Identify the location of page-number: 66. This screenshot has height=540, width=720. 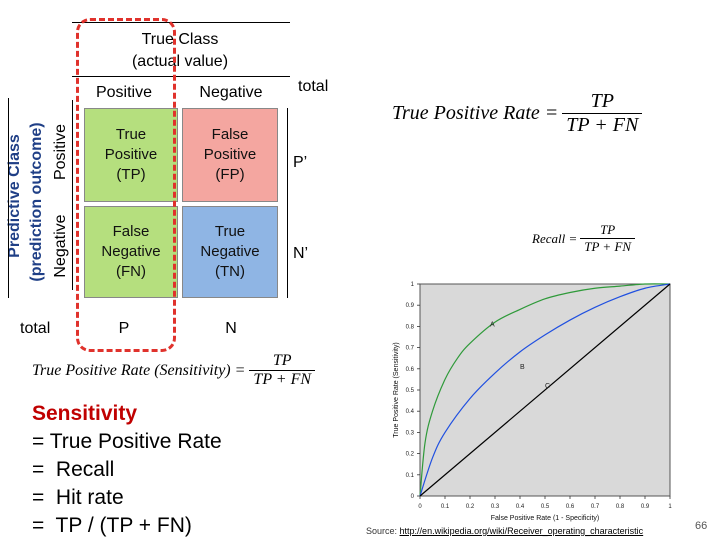
(701, 526).